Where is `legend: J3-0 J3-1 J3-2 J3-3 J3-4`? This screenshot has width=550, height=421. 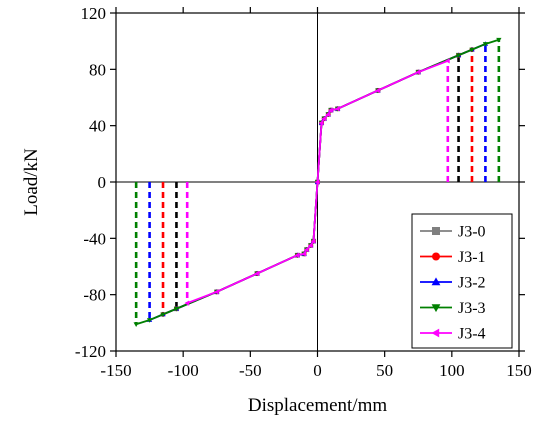 legend: J3-0 J3-1 J3-2 J3-3 J3-4 is located at coordinates (462, 281).